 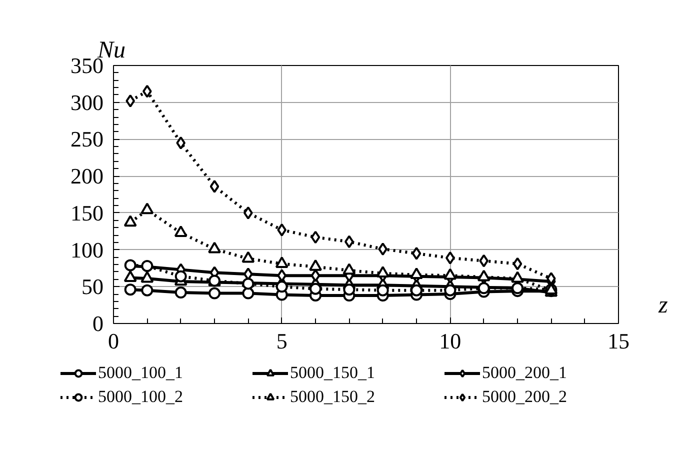 I want to click on x-axis-title: z, so click(x=663, y=305).